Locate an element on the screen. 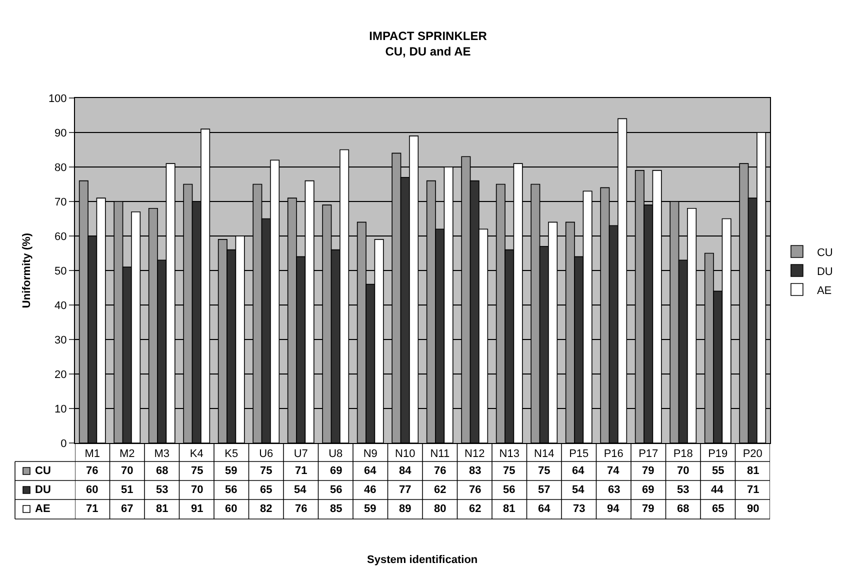  text: AE is located at coordinates (42, 509).